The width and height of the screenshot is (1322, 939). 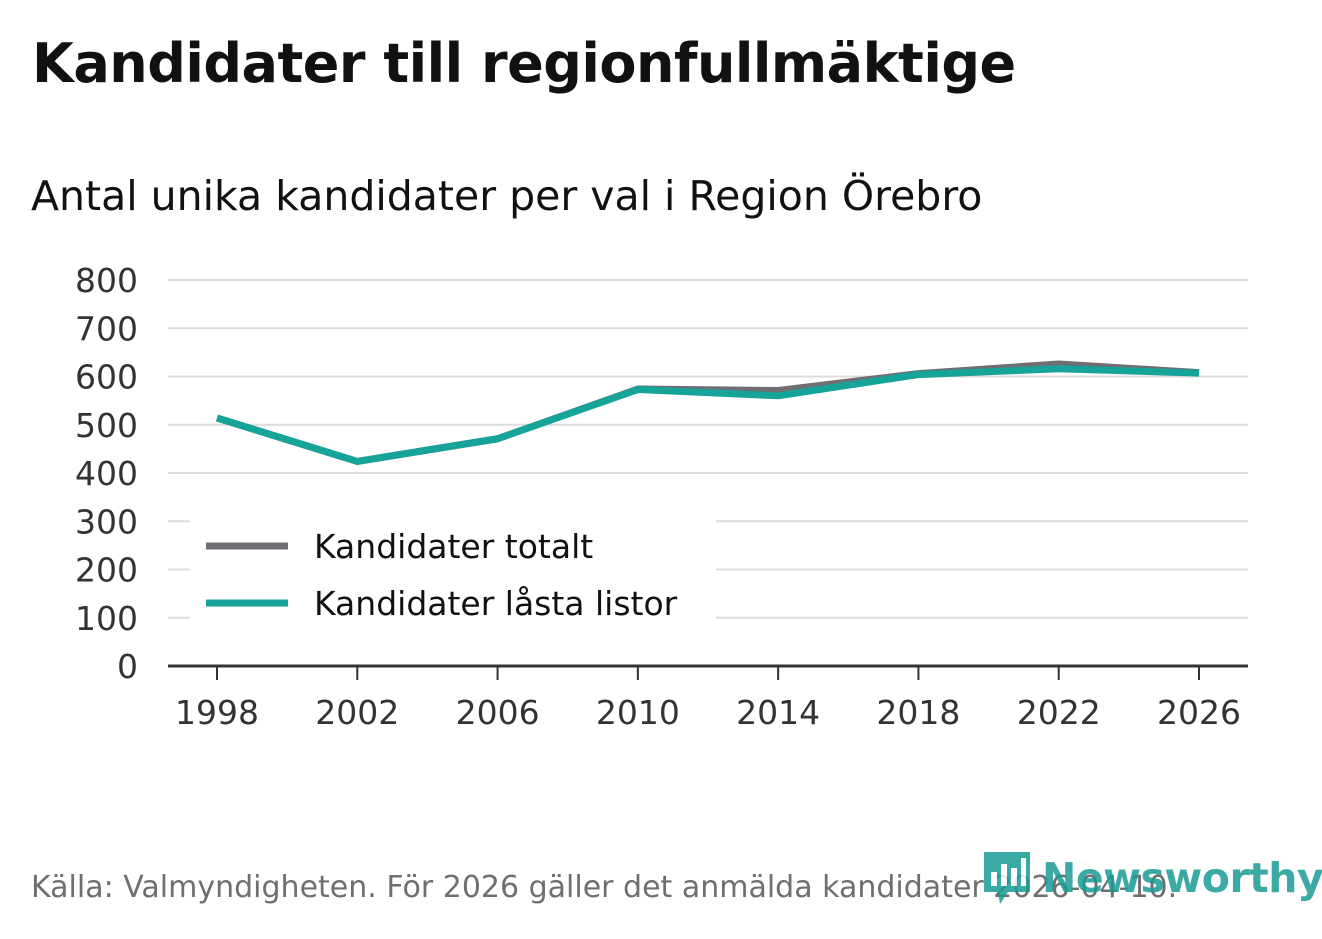 I want to click on x-tick-label-2010: 2010, so click(x=638, y=712).